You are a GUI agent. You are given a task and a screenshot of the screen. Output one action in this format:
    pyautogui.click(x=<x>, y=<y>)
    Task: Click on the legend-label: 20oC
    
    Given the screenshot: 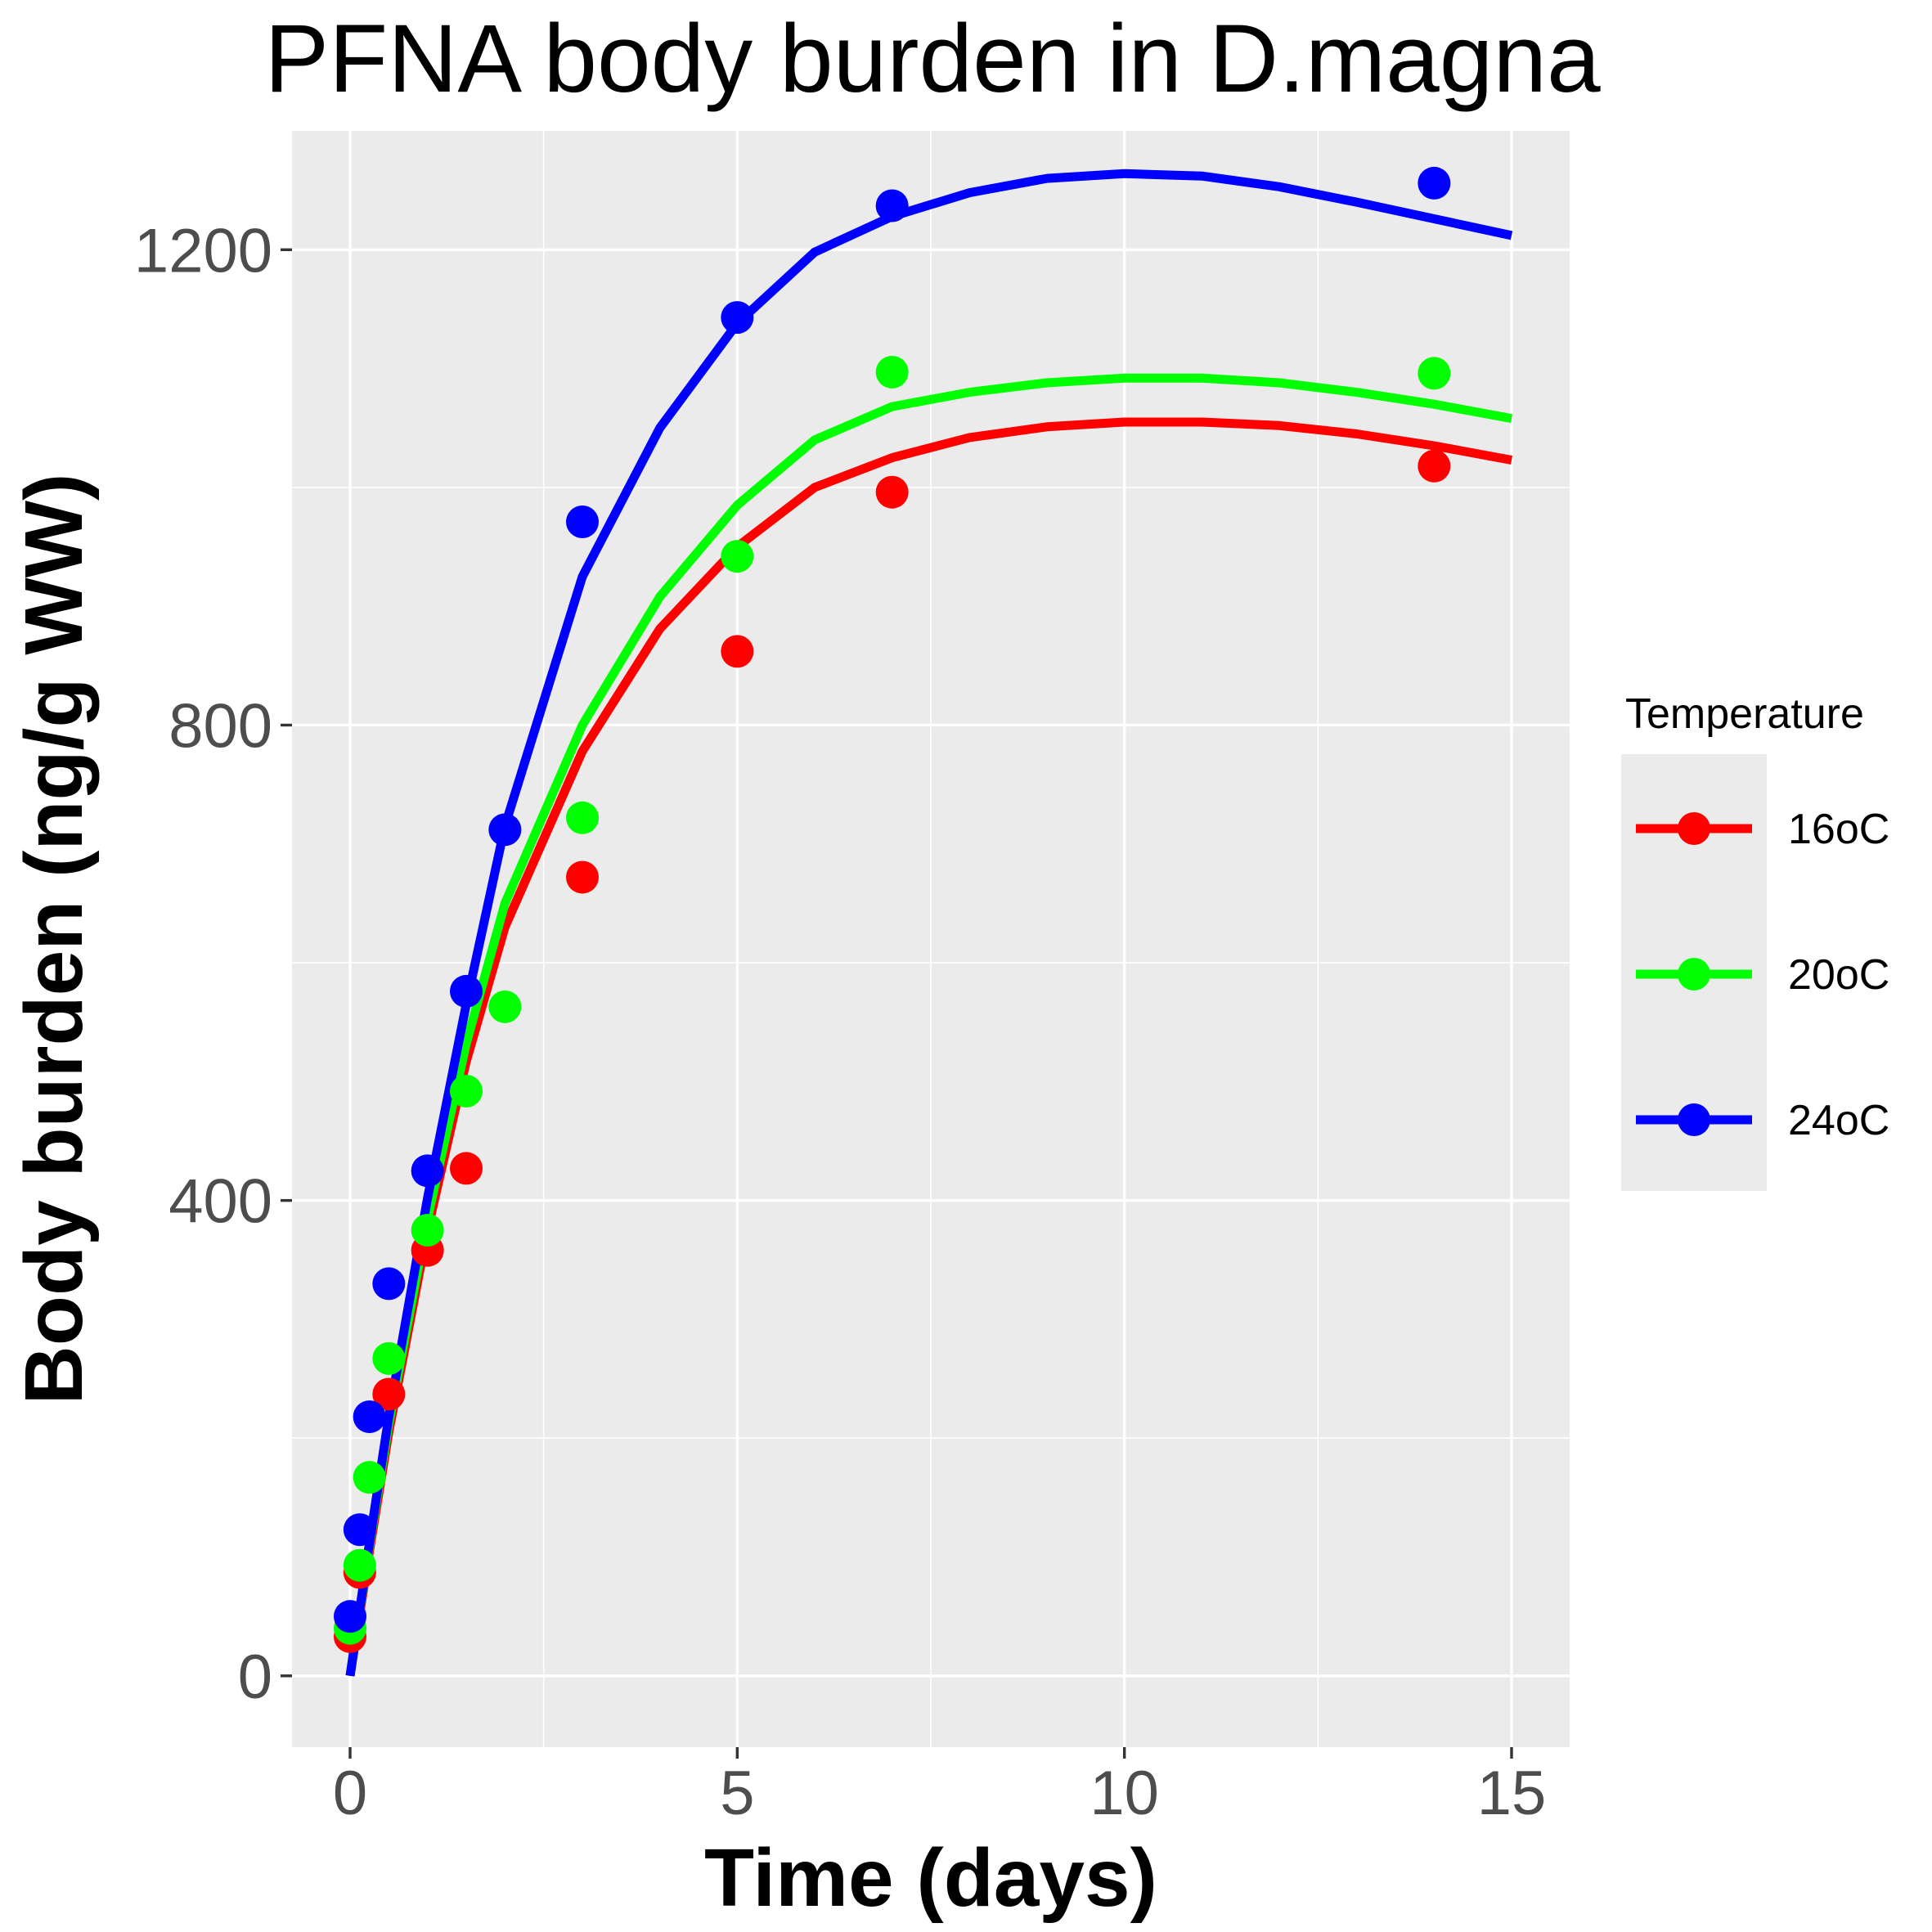 What is the action you would take?
    pyautogui.click(x=1839, y=975)
    